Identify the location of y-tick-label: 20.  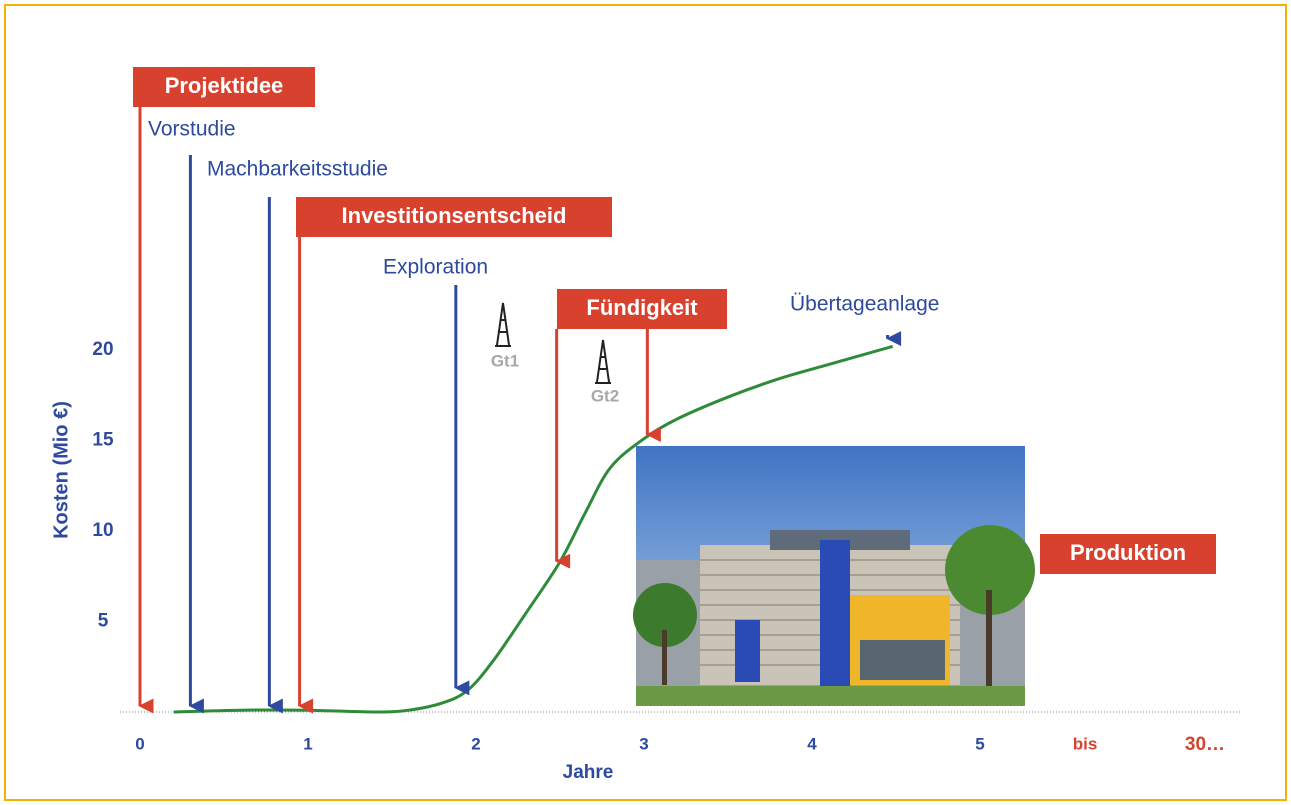
(102, 349).